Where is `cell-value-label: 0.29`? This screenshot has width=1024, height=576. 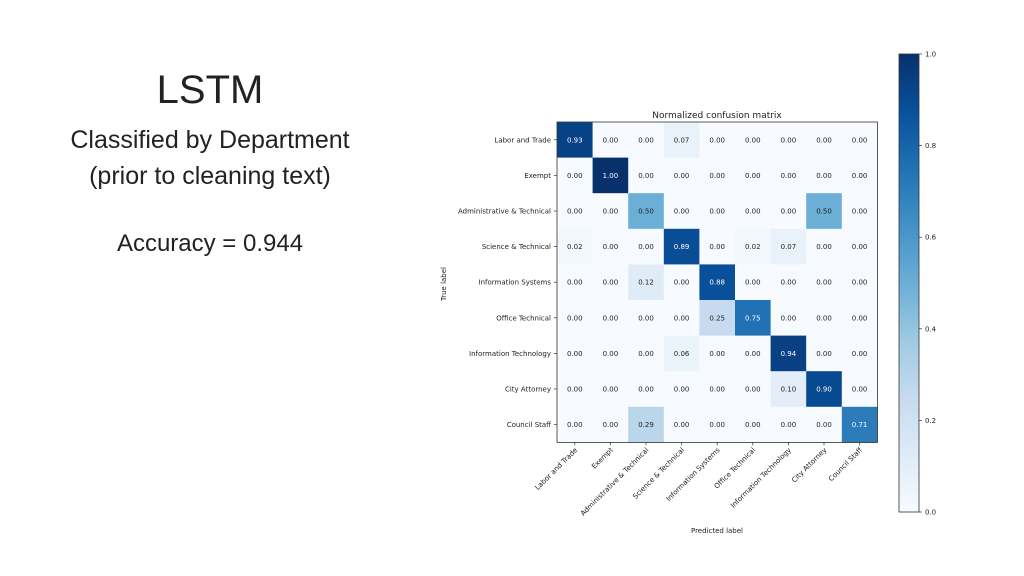
cell-value-label: 0.29 is located at coordinates (646, 425).